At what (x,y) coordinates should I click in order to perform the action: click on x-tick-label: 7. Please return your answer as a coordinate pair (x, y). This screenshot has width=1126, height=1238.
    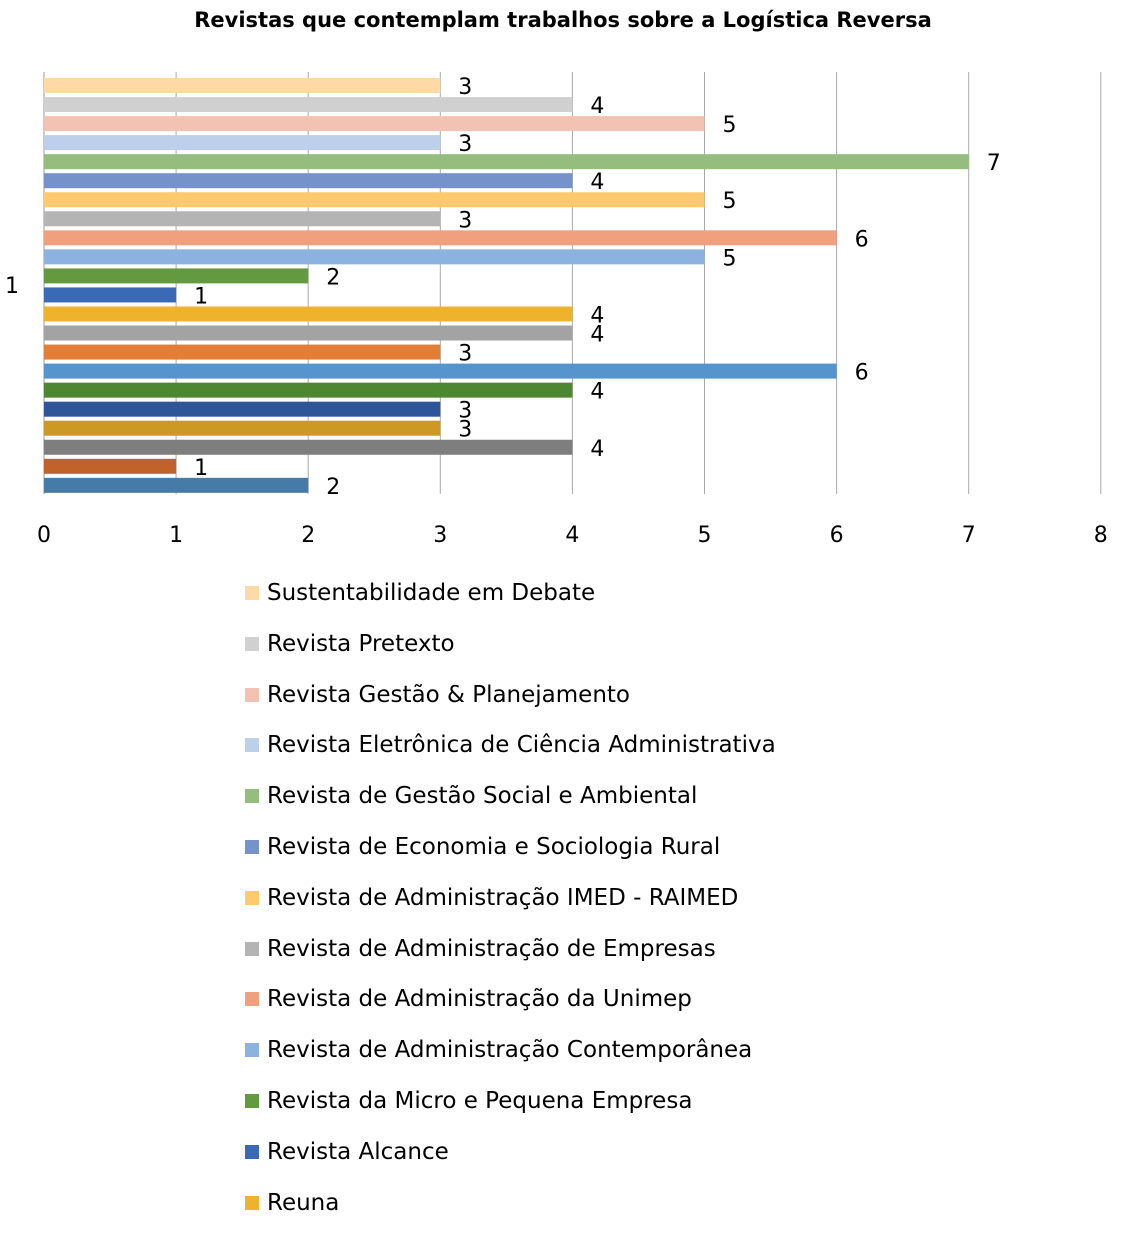
    Looking at the image, I should click on (969, 535).